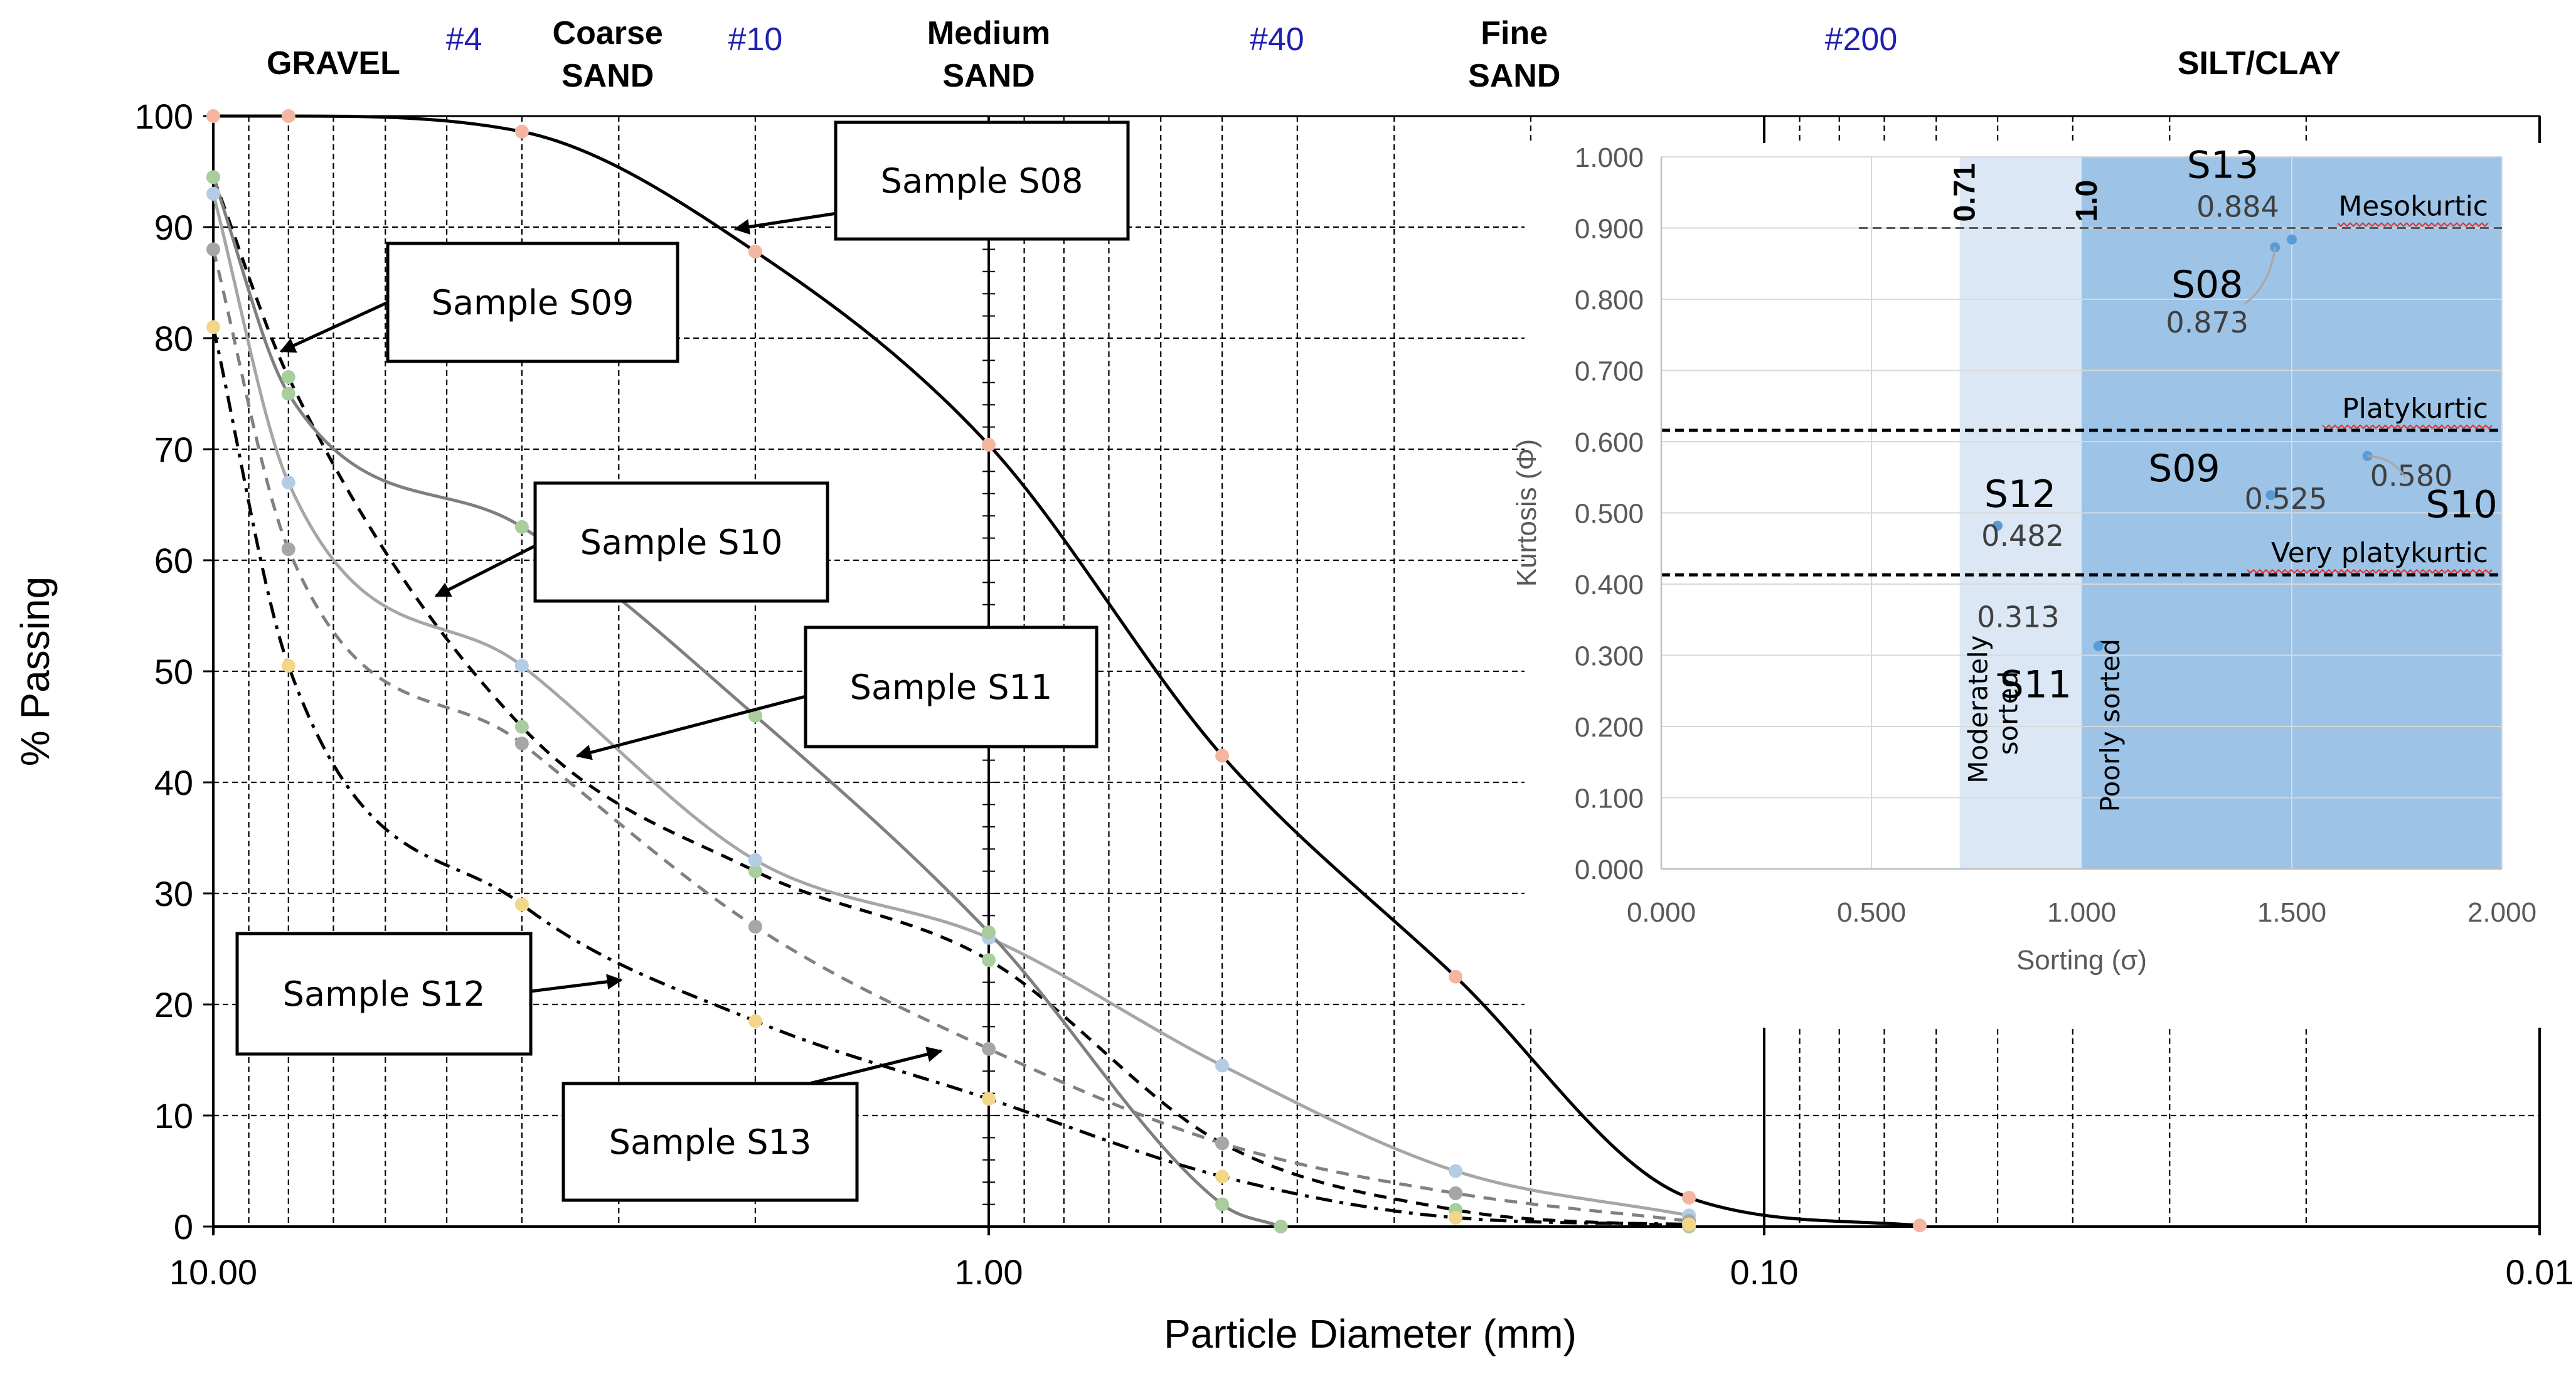 This screenshot has height=1374, width=2576. I want to click on y-tick-label: 0, so click(183, 1227).